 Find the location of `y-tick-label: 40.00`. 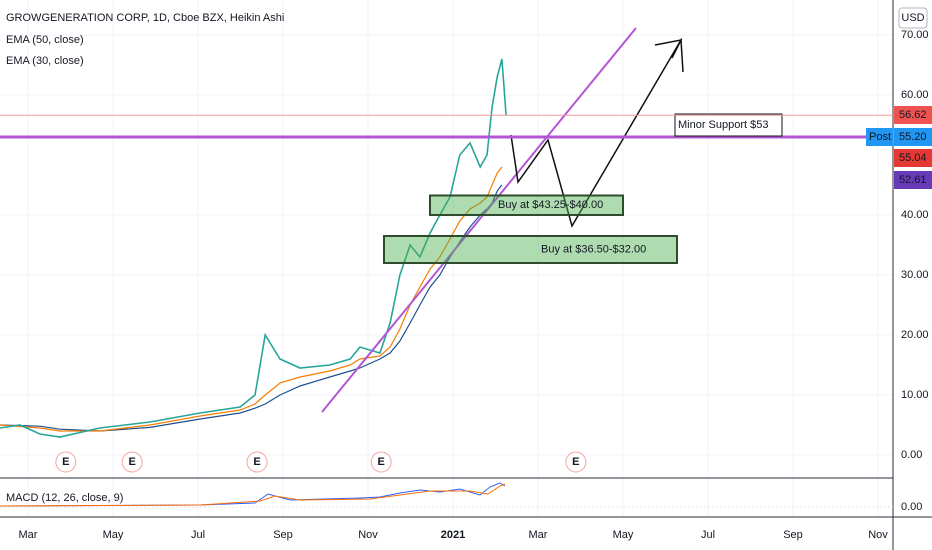

y-tick-label: 40.00 is located at coordinates (915, 215).